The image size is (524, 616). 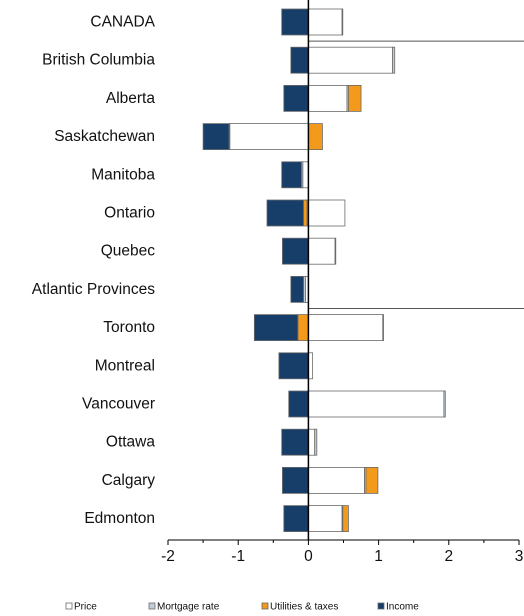 I want to click on bar-income-quebec, so click(x=295, y=251).